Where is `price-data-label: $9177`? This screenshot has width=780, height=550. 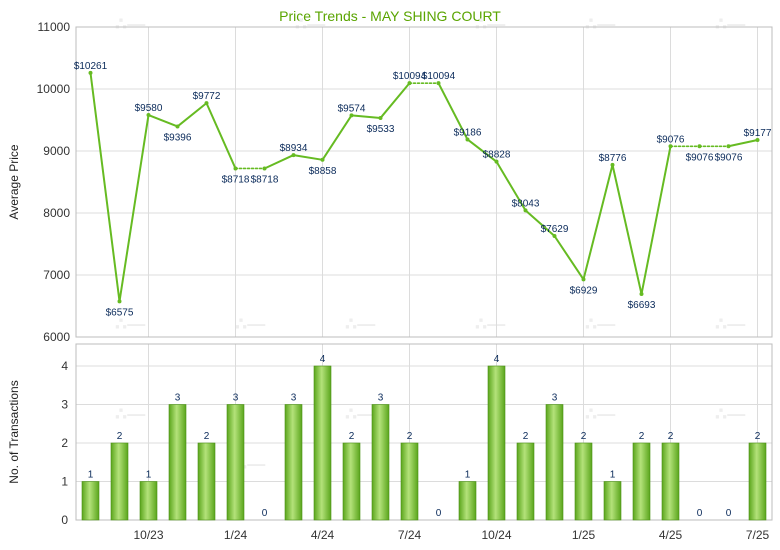 price-data-label: $9177 is located at coordinates (758, 133).